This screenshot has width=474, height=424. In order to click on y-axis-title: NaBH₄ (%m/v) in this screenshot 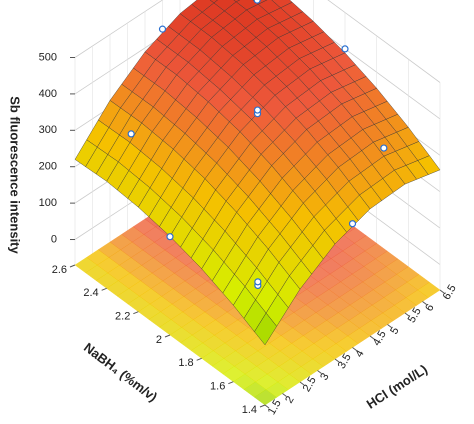, I will do `click(120, 372)`.